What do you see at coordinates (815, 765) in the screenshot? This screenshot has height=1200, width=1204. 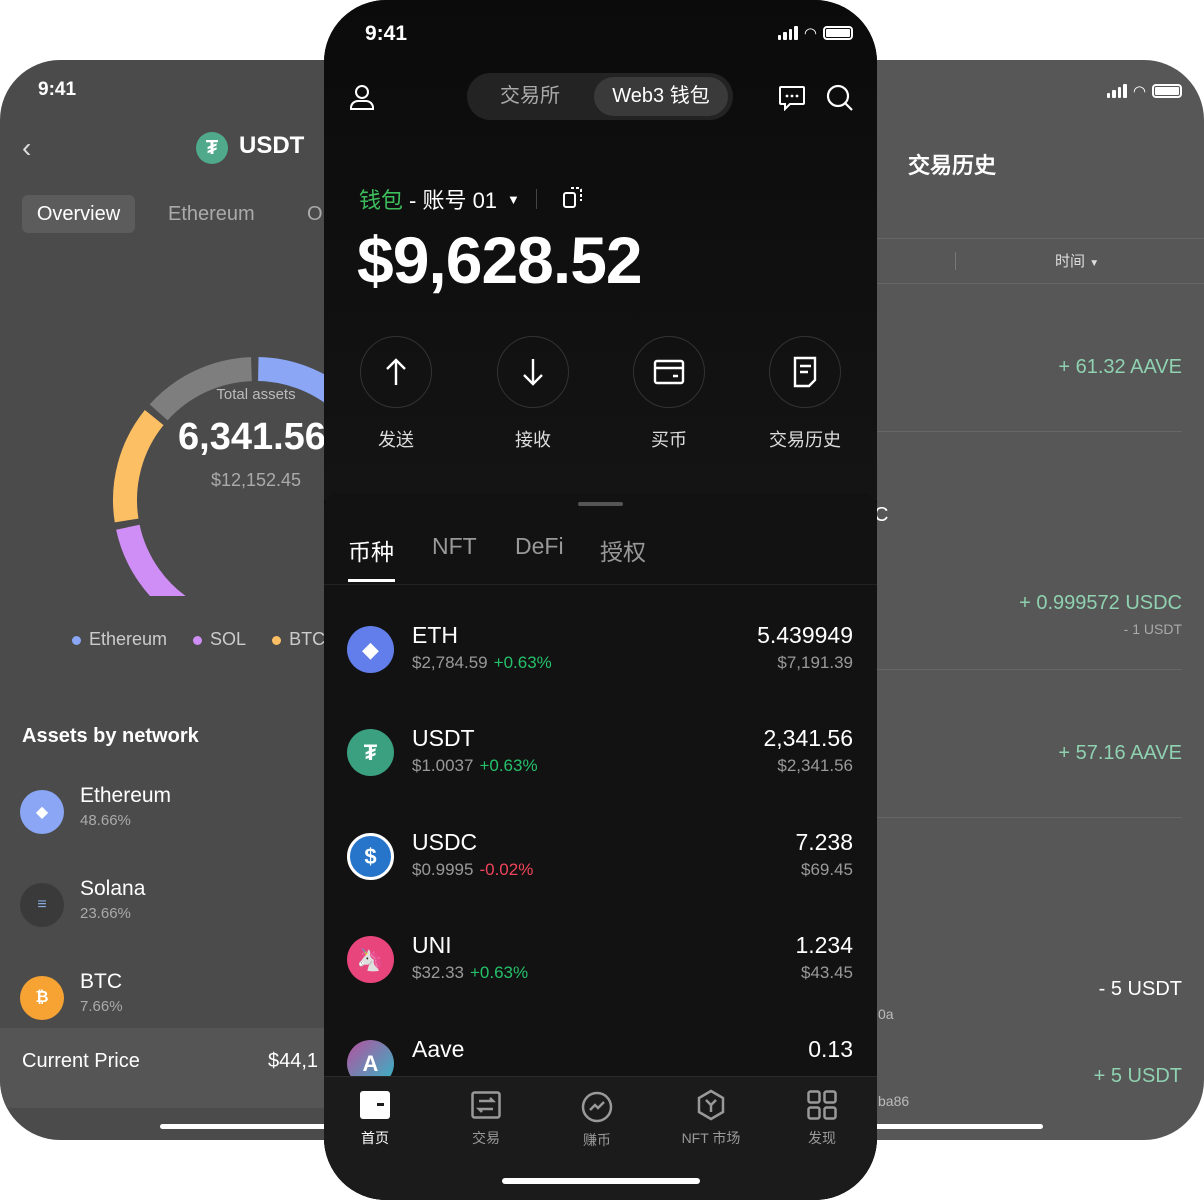 I see `token-value: $2,341.56` at bounding box center [815, 765].